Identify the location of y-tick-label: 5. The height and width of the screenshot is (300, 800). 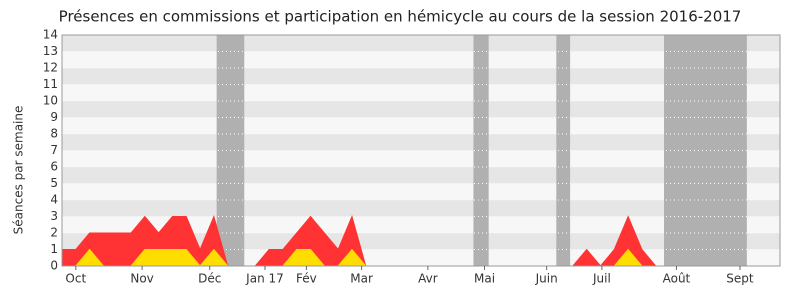
(54, 183).